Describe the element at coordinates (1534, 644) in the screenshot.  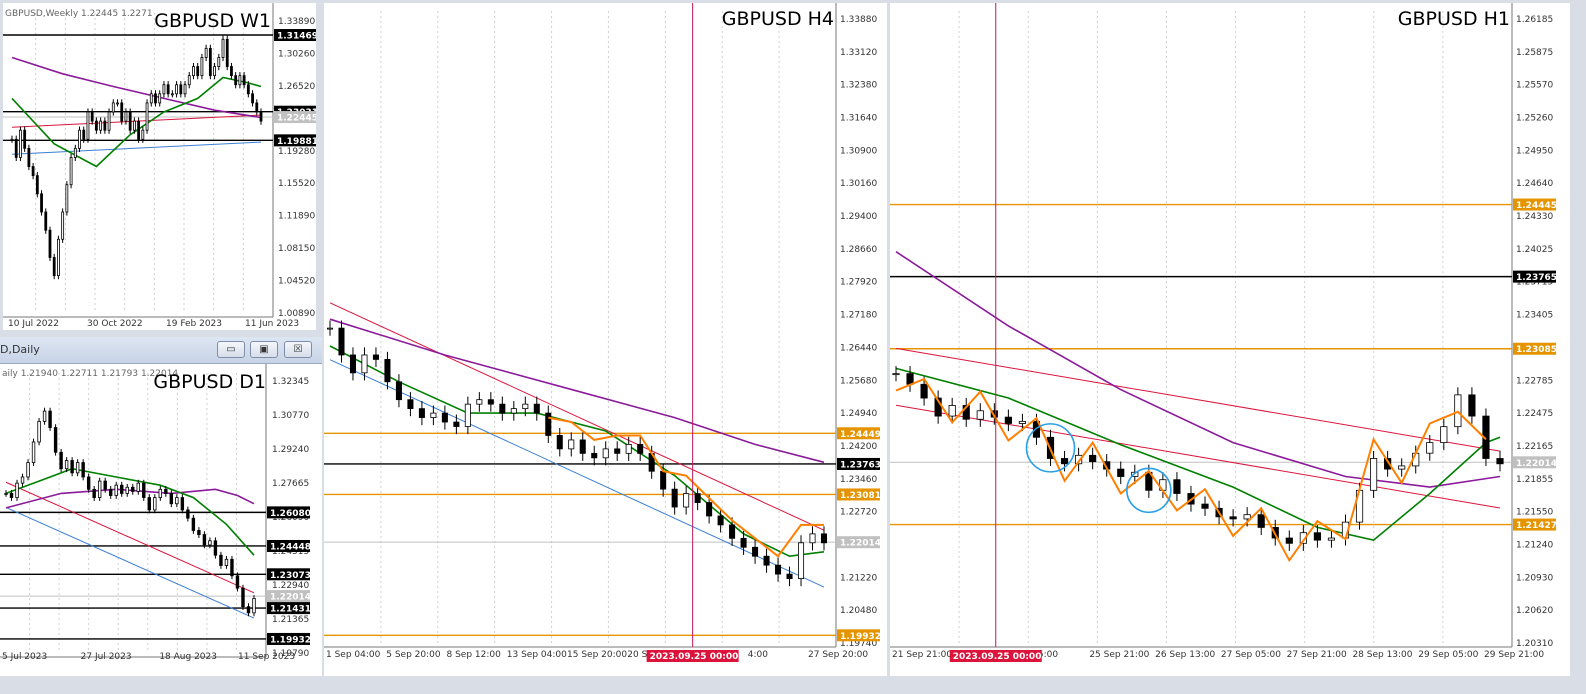
I see `price-tick-label: 1.20310` at that location.